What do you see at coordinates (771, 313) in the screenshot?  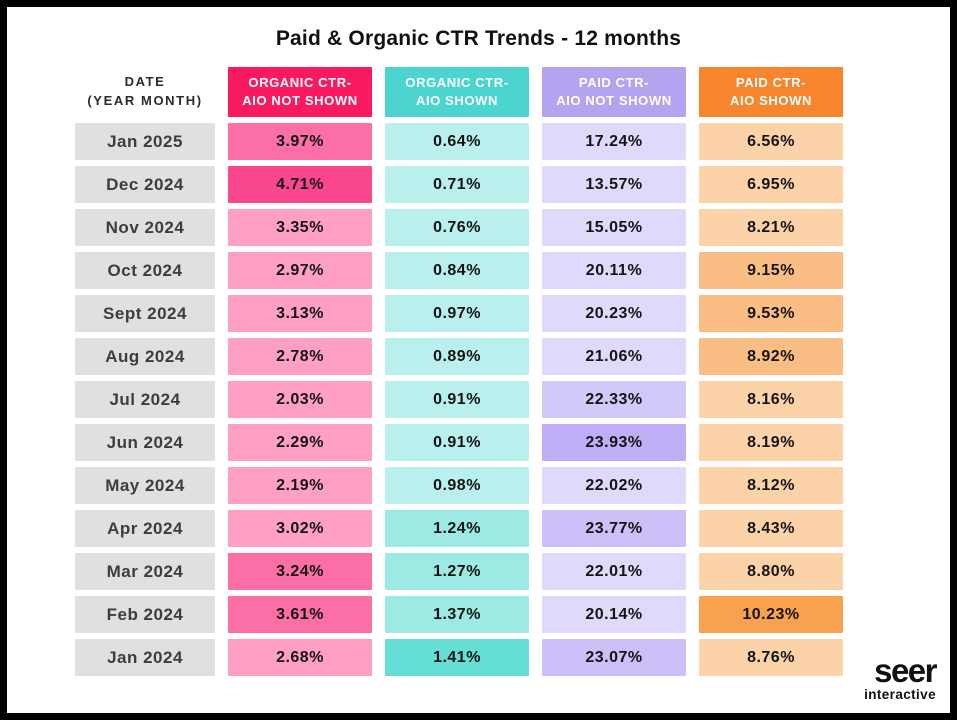 I see `value-cell: 9.53%` at bounding box center [771, 313].